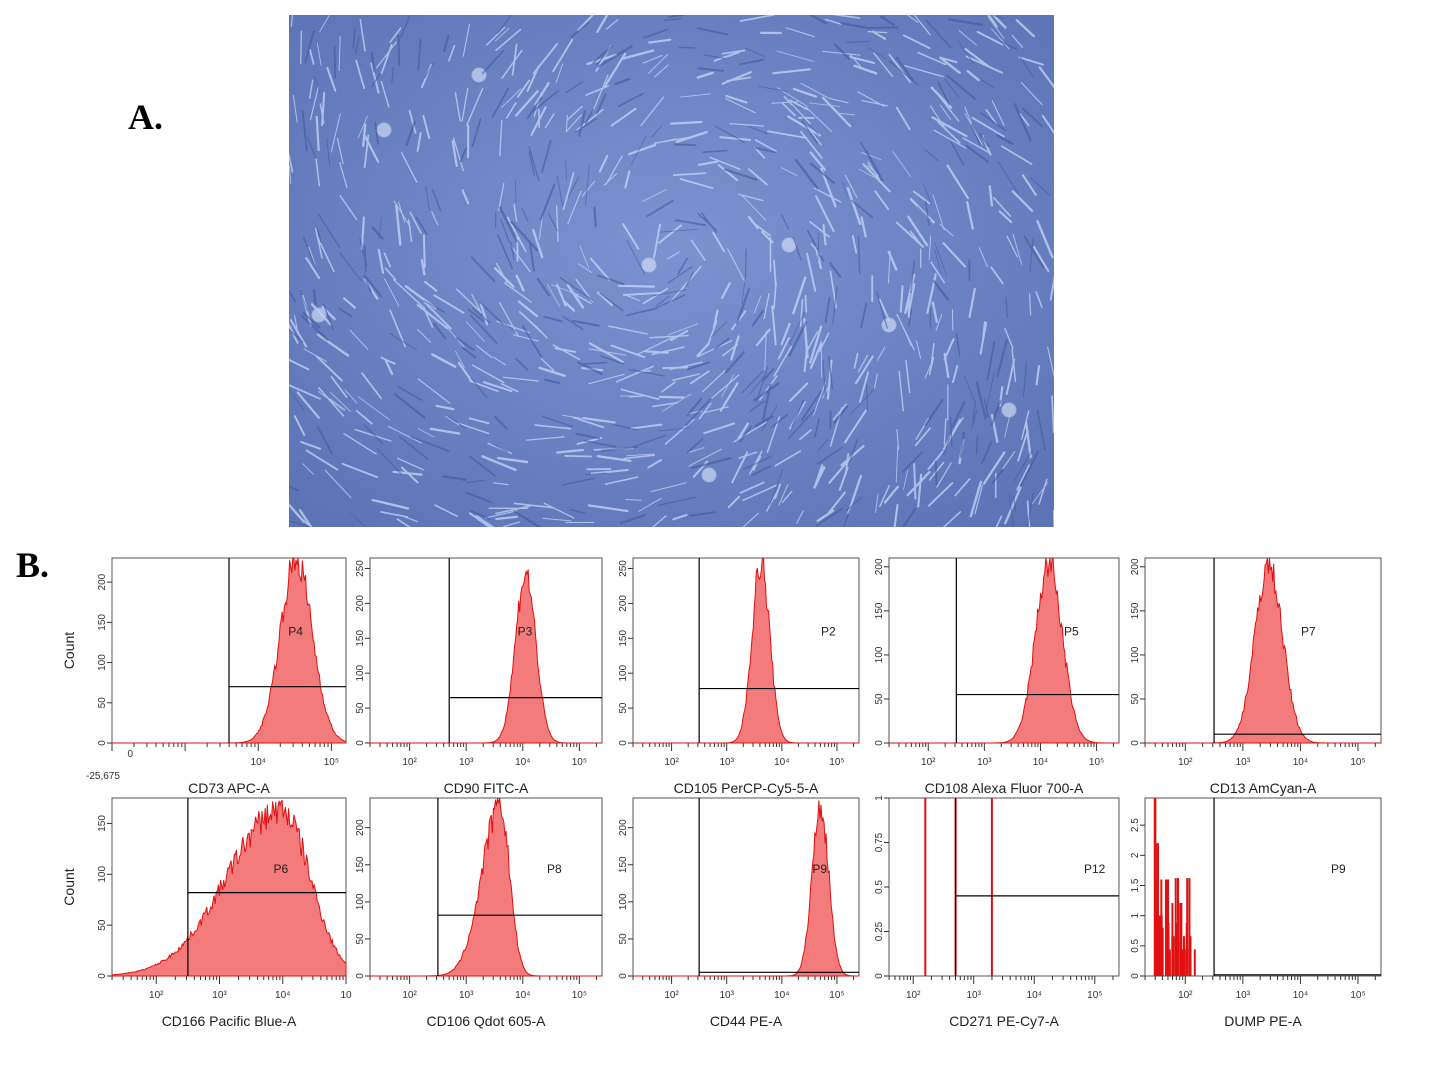 The width and height of the screenshot is (1431, 1080). I want to click on y-axis-label: Count, so click(69, 886).